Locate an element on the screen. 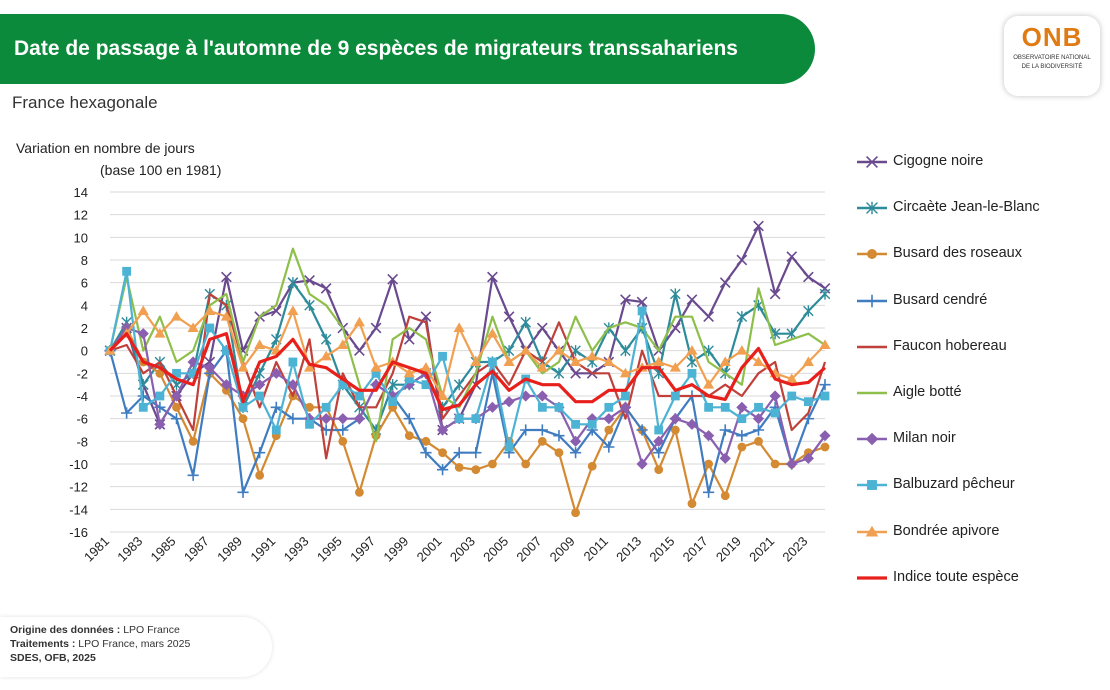 The width and height of the screenshot is (1110, 690). y-tick-label: -2 is located at coordinates (82, 373).